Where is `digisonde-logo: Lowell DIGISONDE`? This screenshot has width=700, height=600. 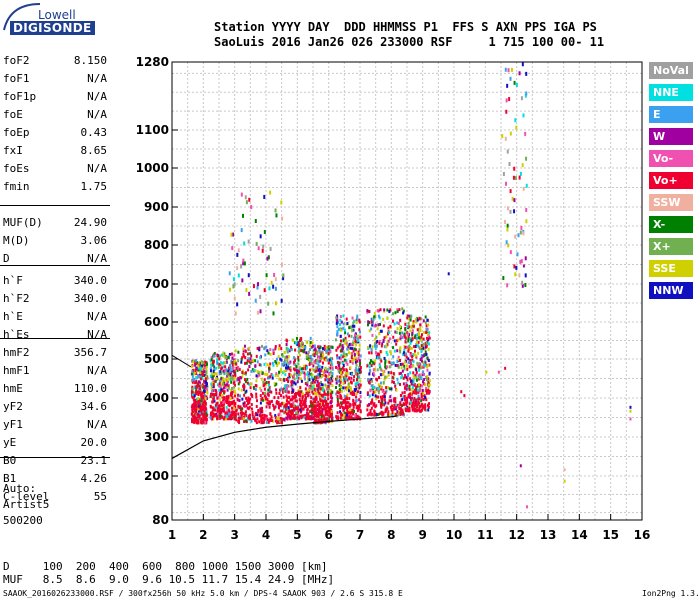 digisonde-logo: Lowell DIGISONDE is located at coordinates (47, 21).